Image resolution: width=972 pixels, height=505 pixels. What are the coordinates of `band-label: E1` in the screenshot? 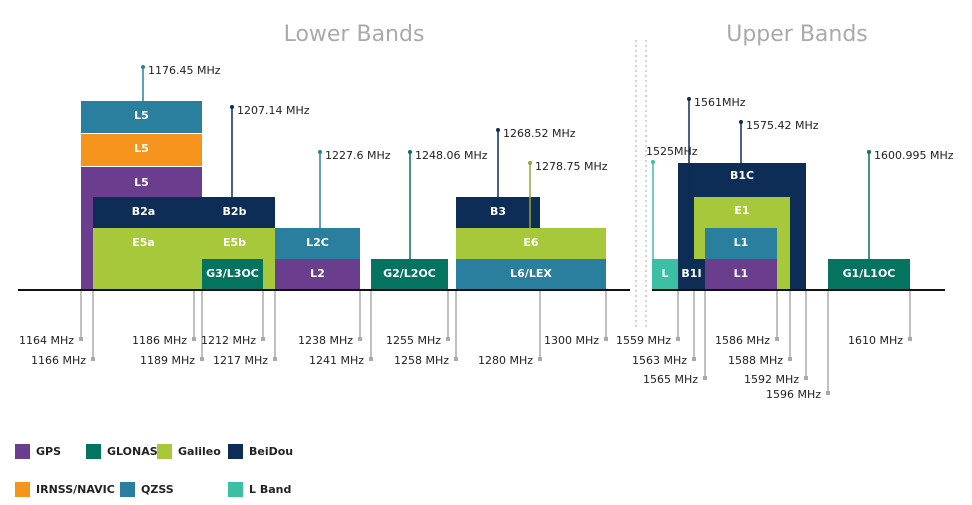 It's located at (741, 210).